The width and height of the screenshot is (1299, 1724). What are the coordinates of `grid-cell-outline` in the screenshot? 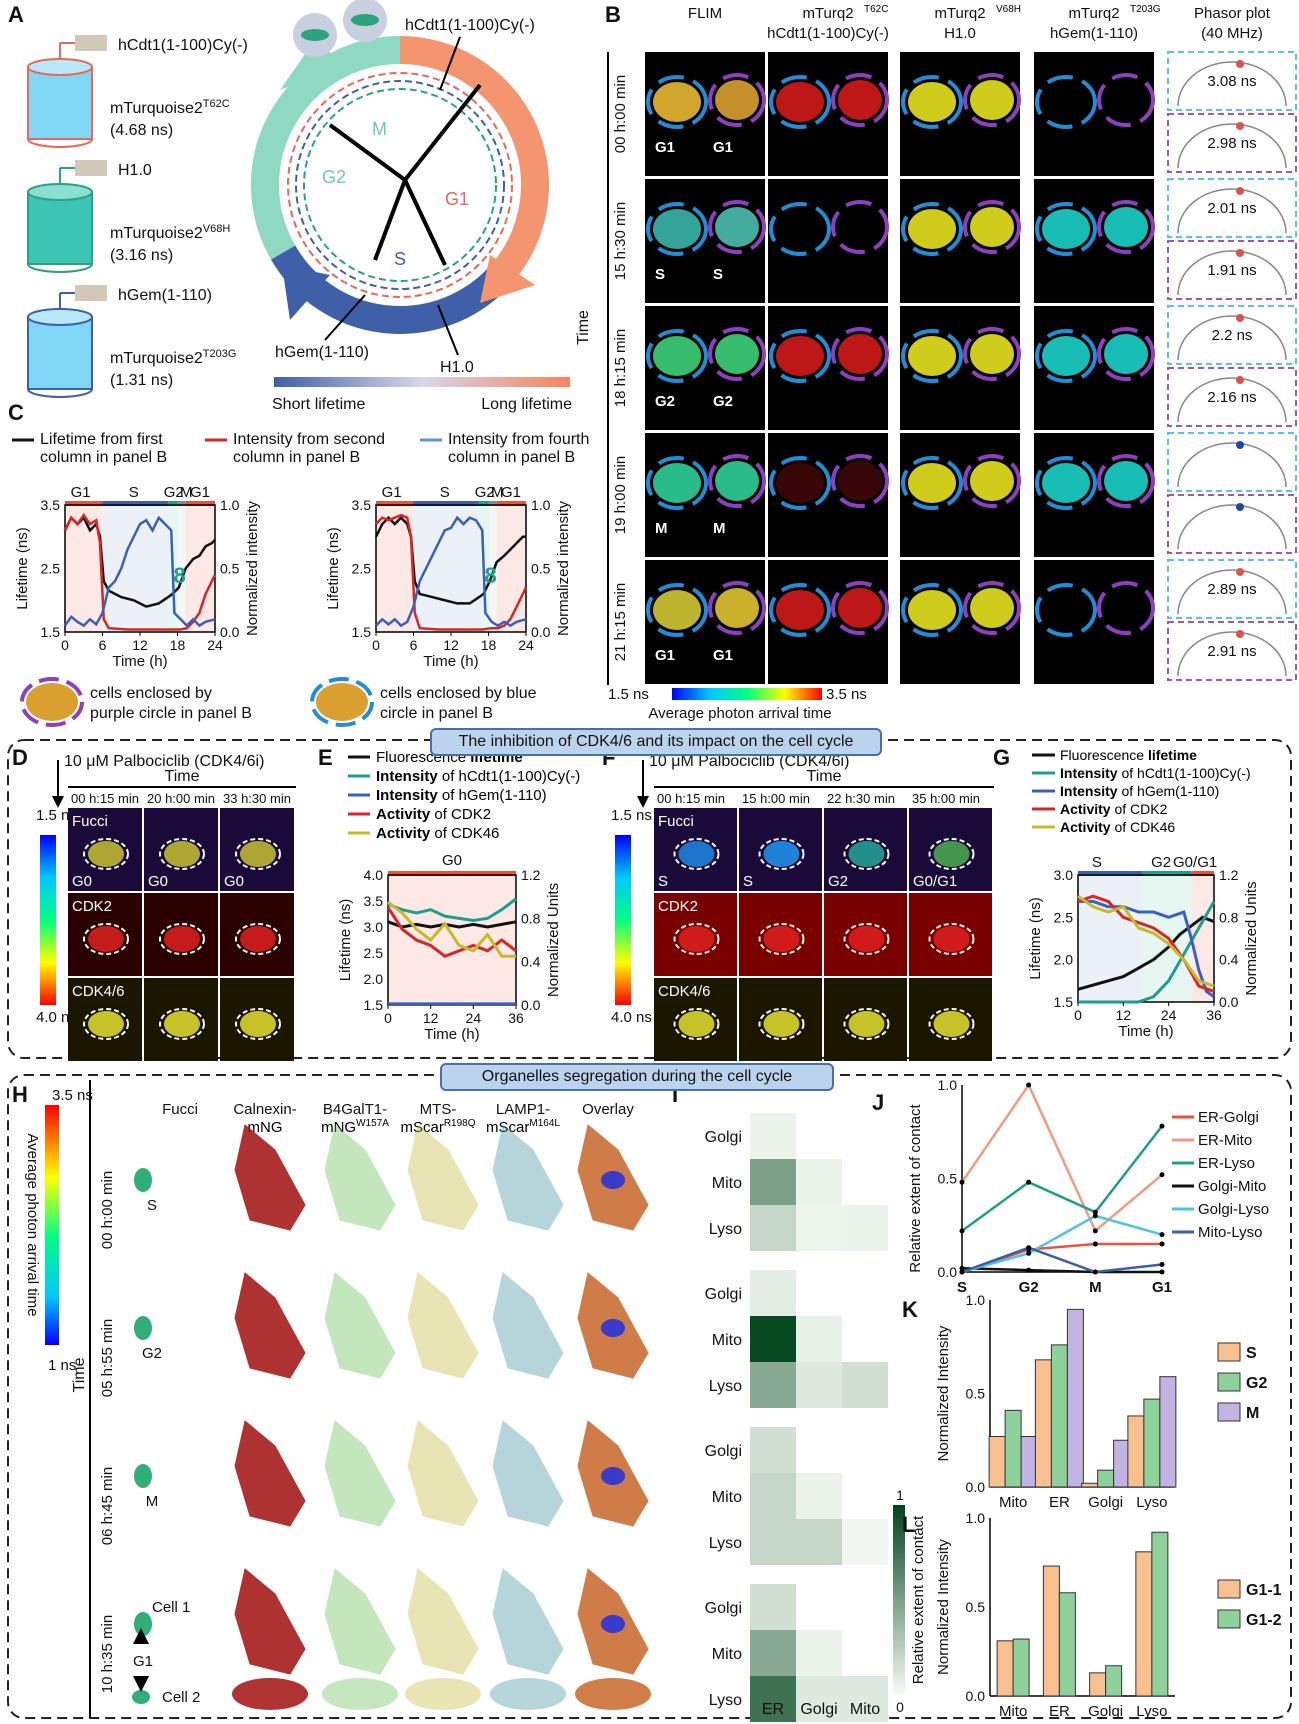 It's located at (696, 854).